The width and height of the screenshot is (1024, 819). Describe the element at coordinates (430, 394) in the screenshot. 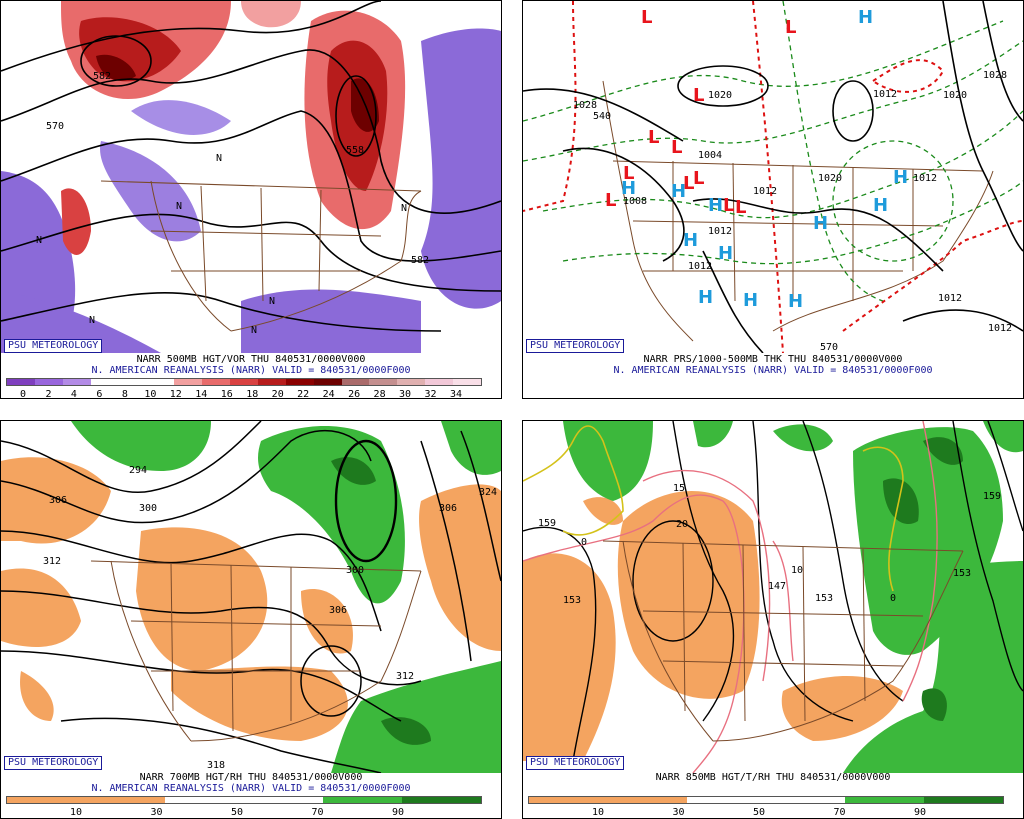

I see `colorbar-label: 32` at that location.